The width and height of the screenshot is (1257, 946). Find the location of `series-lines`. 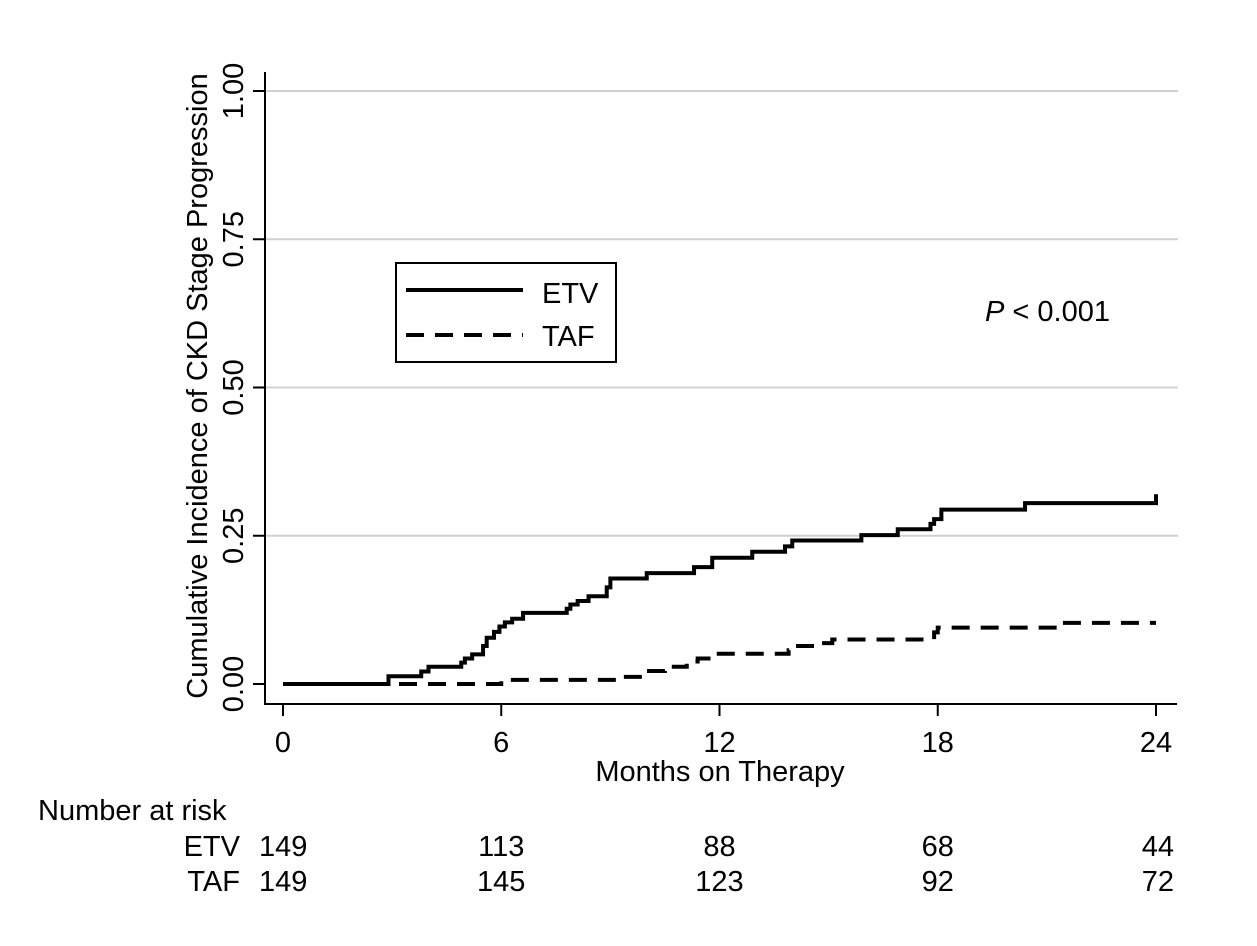

series-lines is located at coordinates (720, 590).